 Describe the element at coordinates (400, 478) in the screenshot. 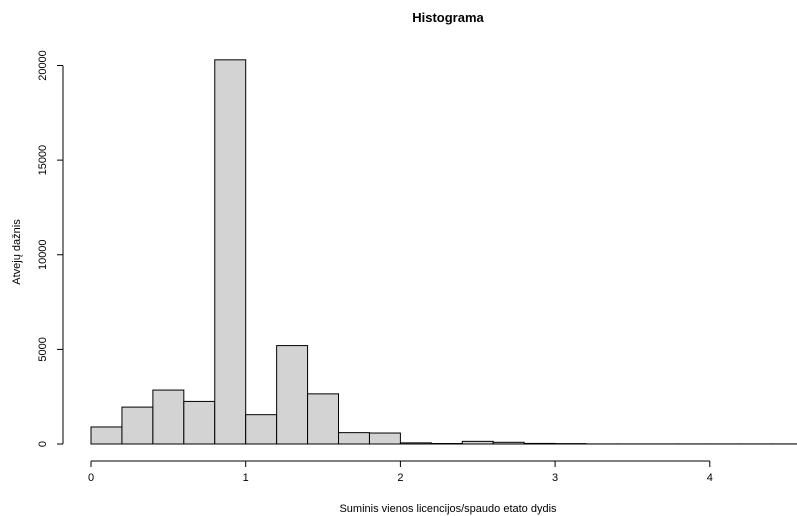

I see `x-tick-label: 2` at that location.